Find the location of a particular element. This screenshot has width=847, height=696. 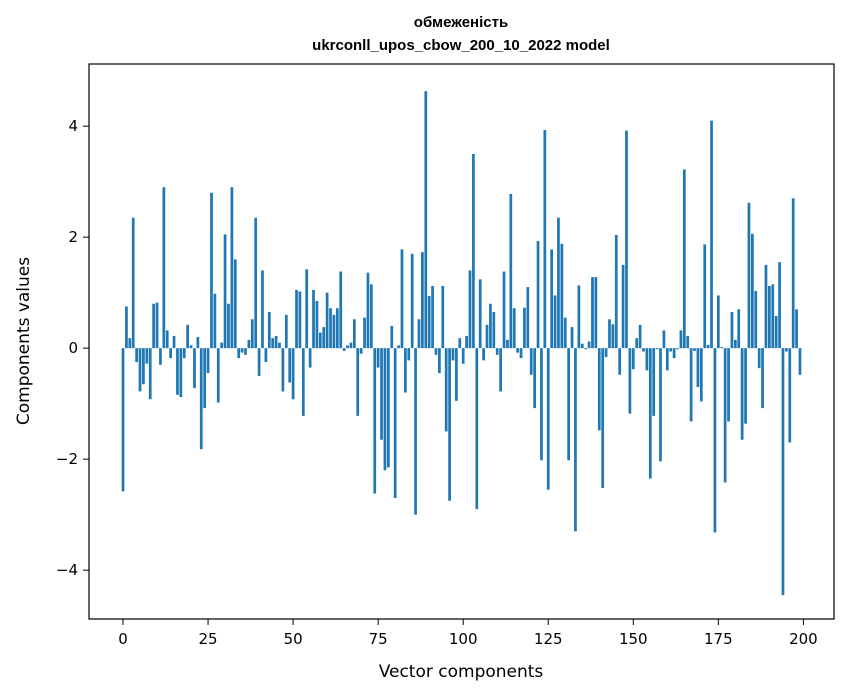

y-tick-label: 0 is located at coordinates (73, 348).